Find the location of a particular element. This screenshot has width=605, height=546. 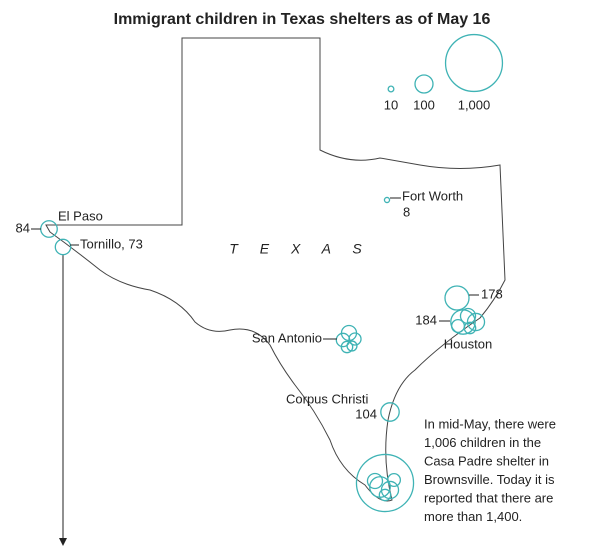

annotation-line: Brownsville. Today it is is located at coordinates (489, 479).